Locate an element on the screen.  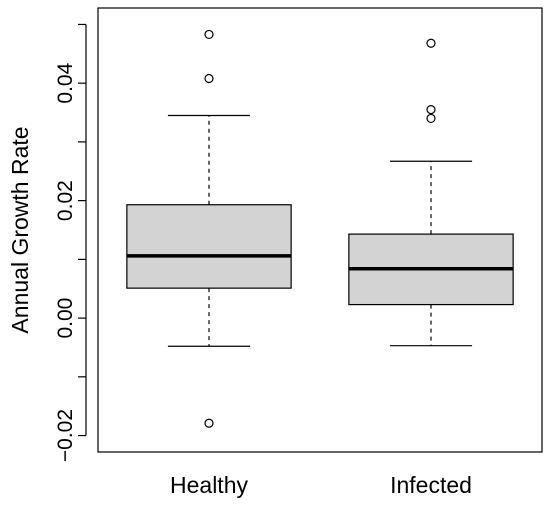
y-axis: −0.02 0.00 0.02 0.04 is located at coordinates (70, 242).